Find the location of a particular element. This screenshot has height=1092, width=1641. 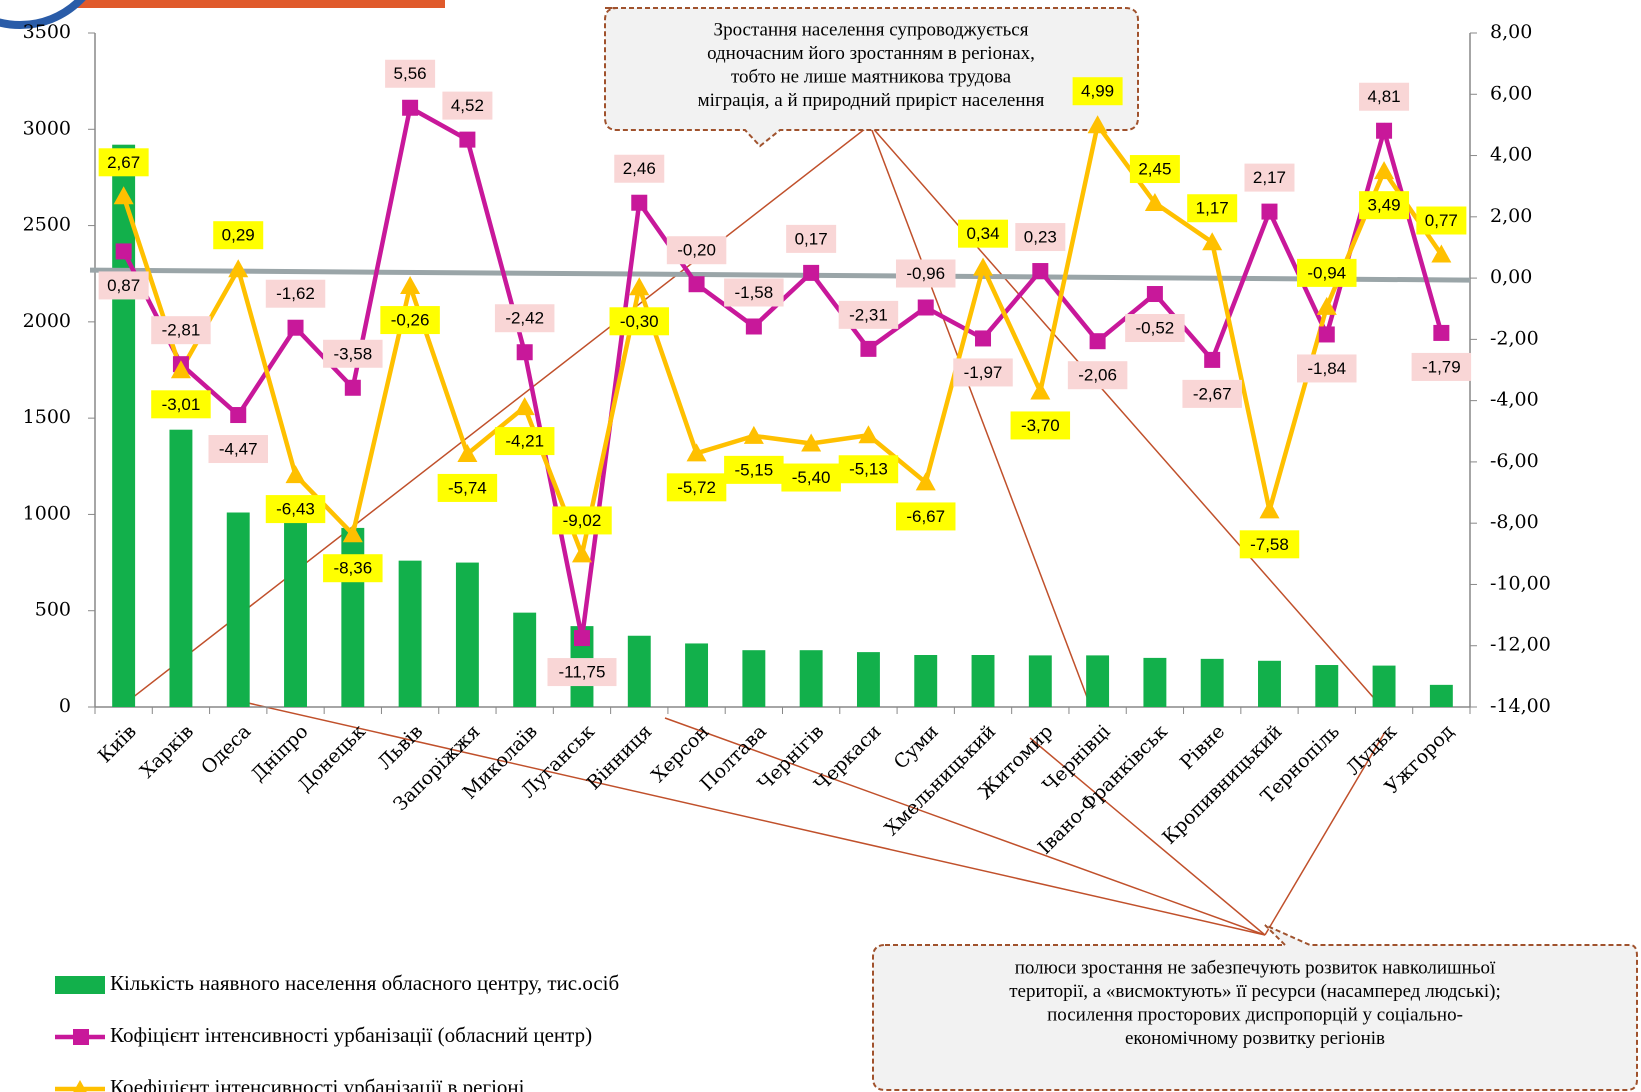

y-tick-label: 1500 is located at coordinates (47, 417).